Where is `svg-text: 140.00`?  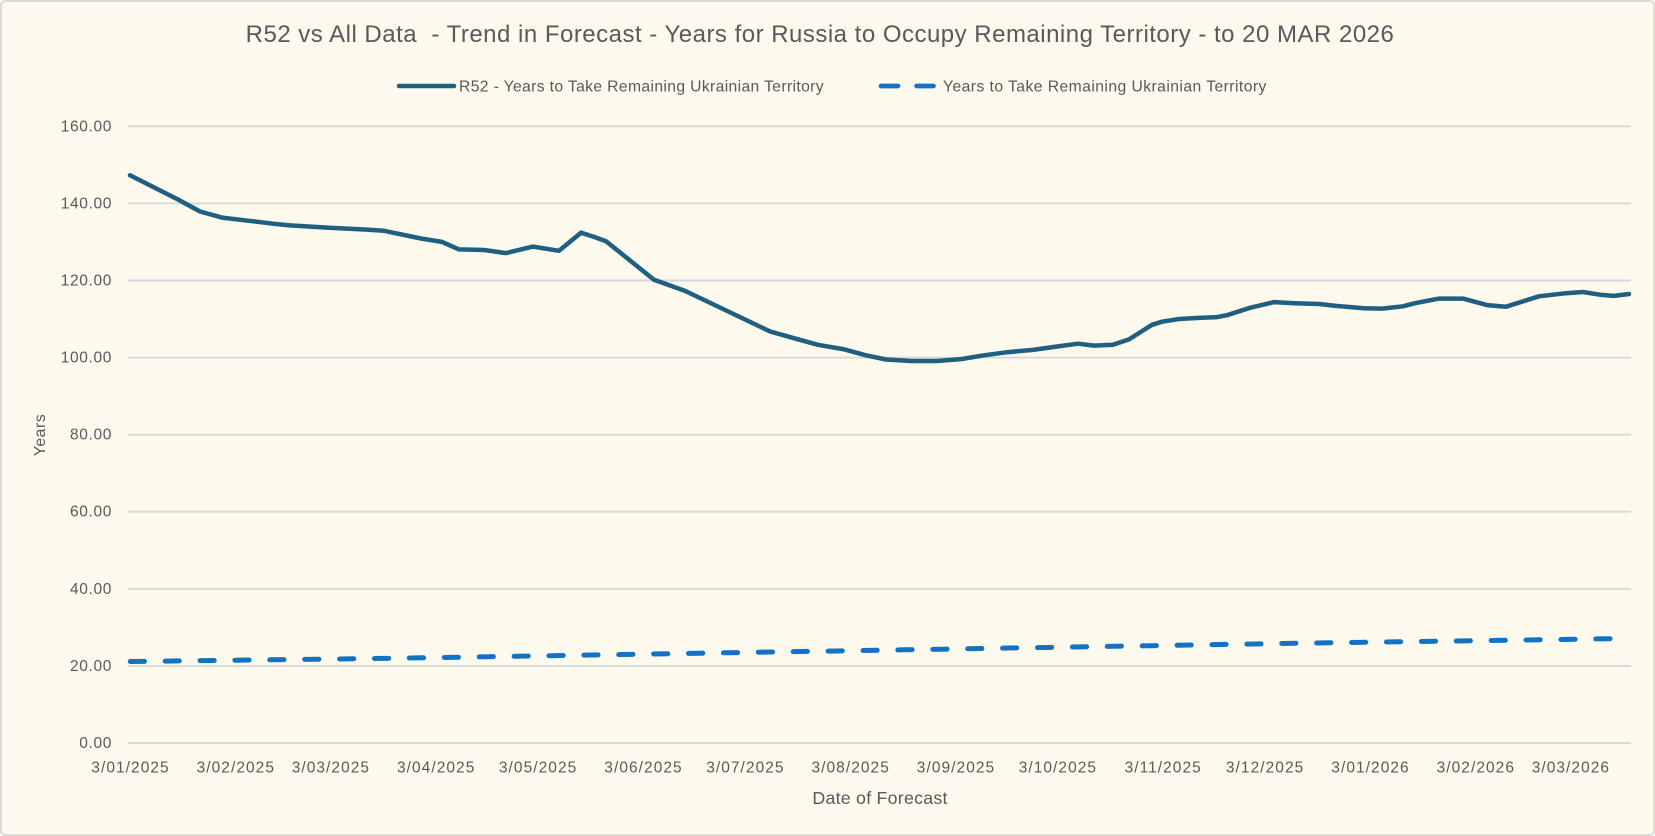 svg-text: 140.00 is located at coordinates (86, 203).